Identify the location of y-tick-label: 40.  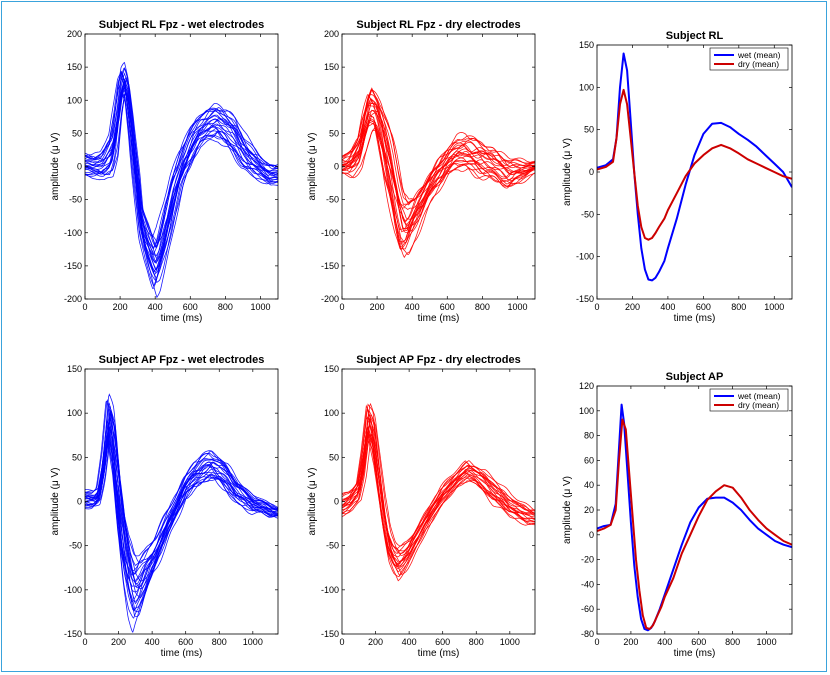
(589, 485).